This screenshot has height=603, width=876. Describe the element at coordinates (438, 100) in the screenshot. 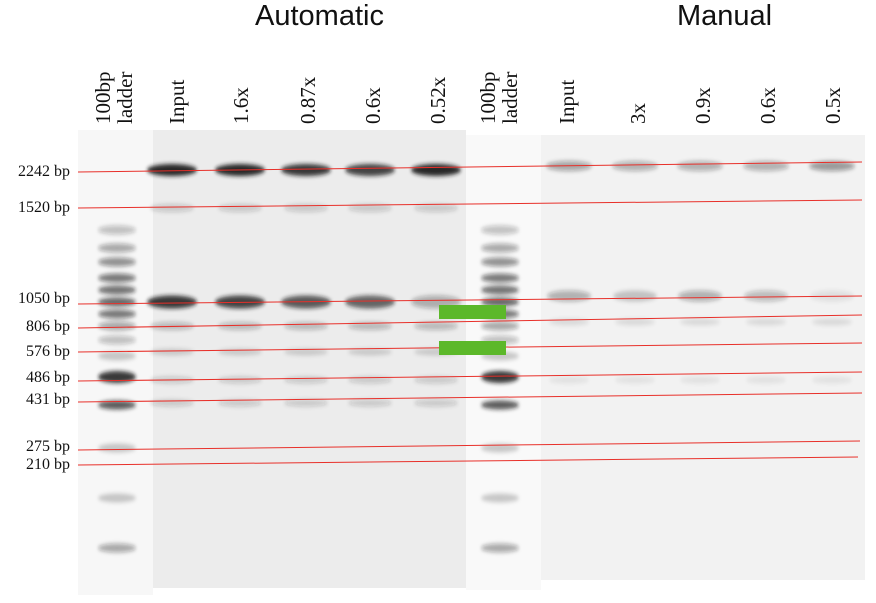

I see `lane-label-0-52x: 0.52x` at that location.